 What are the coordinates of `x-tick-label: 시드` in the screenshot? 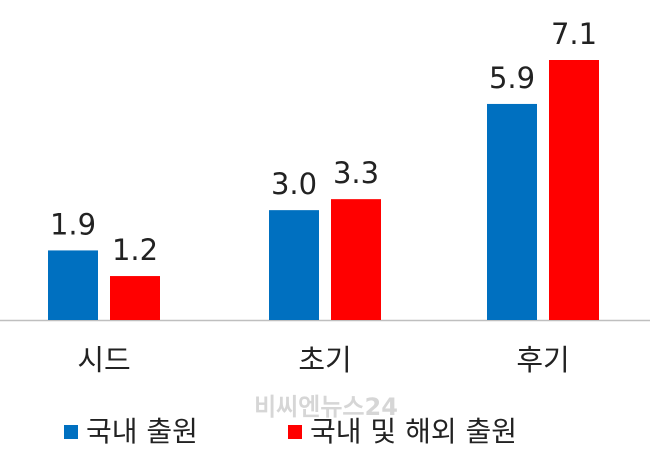 It's located at (103, 360).